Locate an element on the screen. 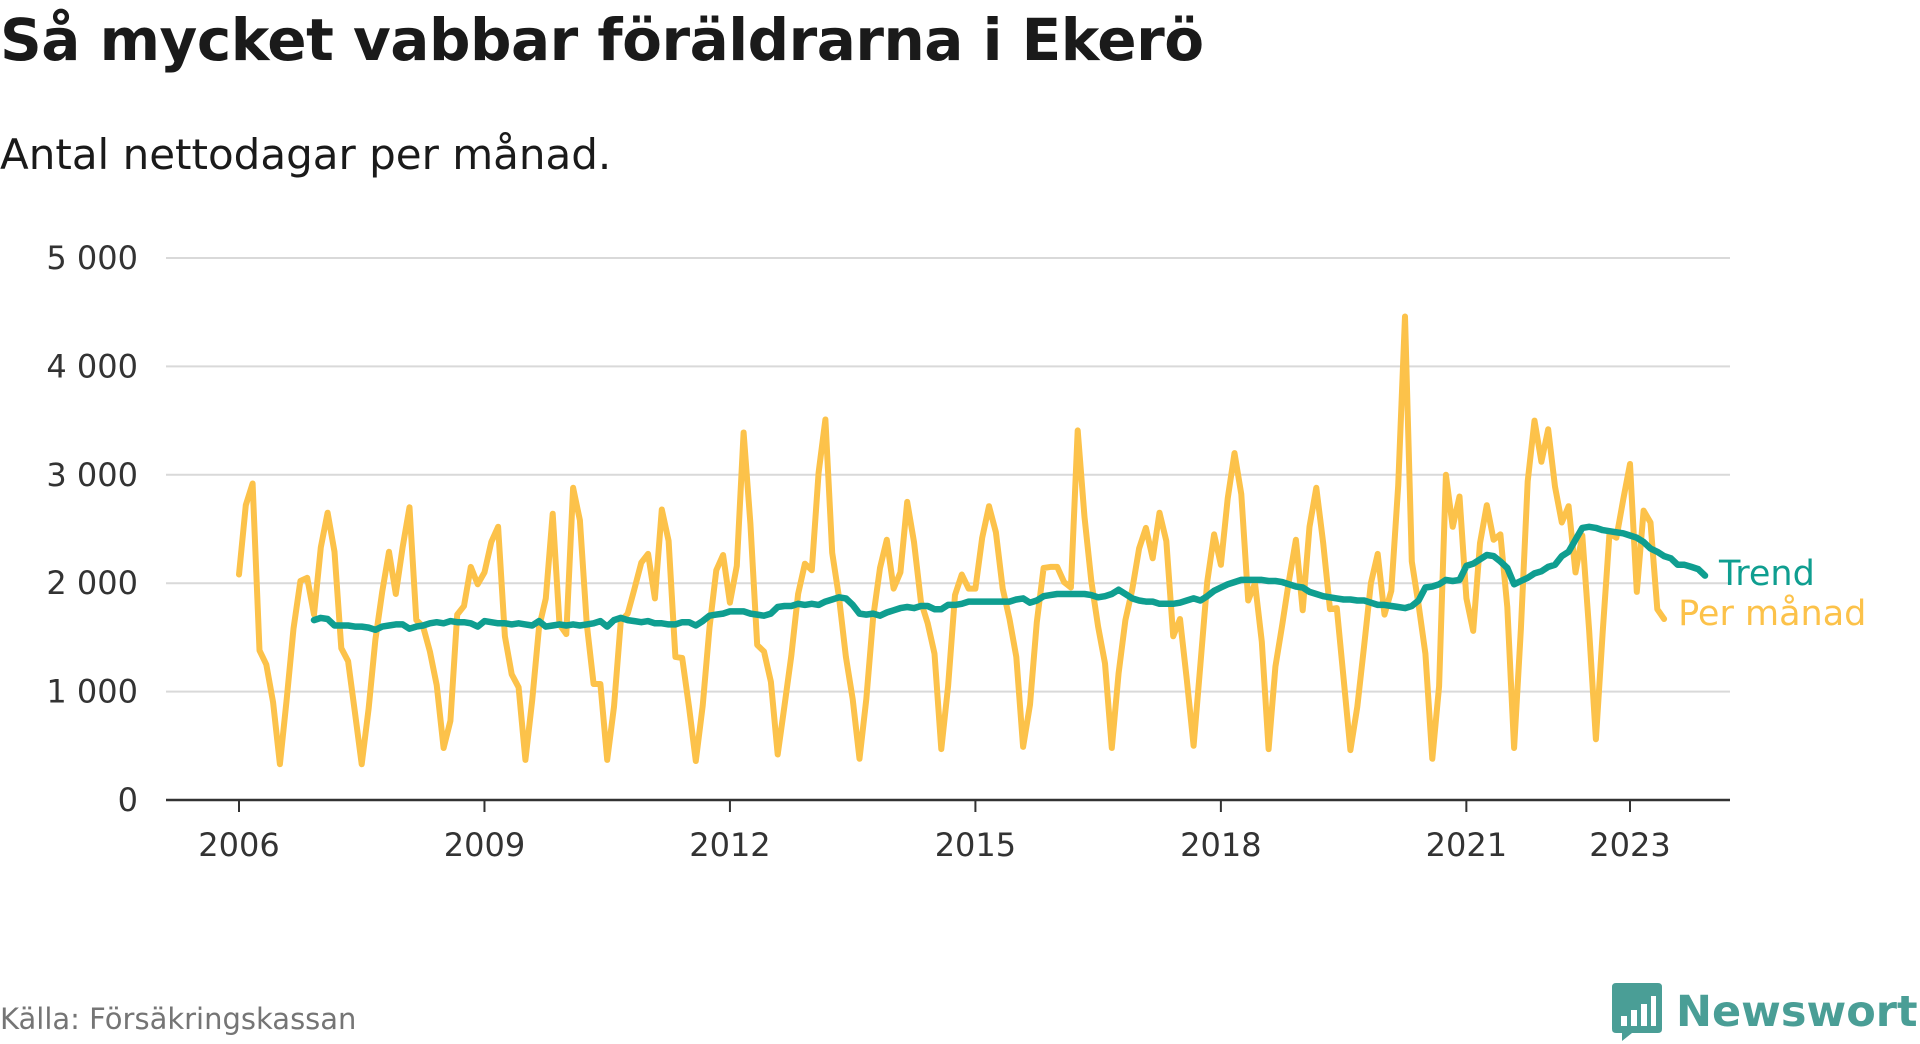 This screenshot has width=1920, height=1044. trend-line is located at coordinates (1009, 578).